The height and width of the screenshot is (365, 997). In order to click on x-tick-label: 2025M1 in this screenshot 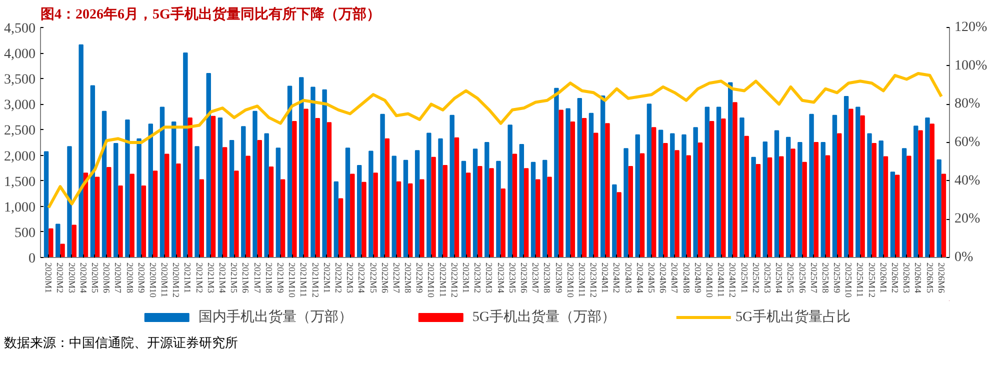, I will do `click(744, 278)`.